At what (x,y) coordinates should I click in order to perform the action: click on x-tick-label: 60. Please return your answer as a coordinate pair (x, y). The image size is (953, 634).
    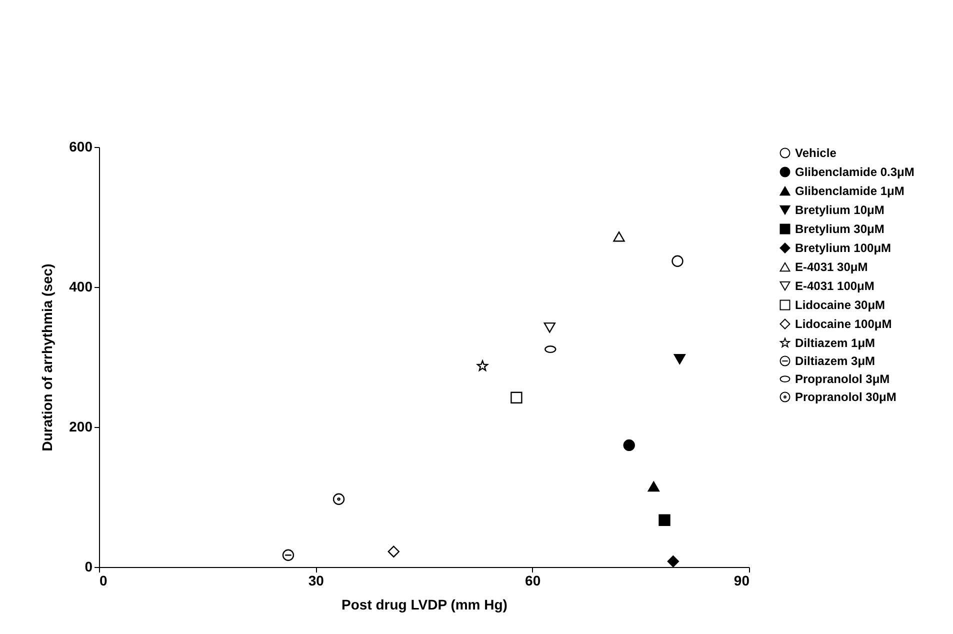
    Looking at the image, I should click on (533, 580).